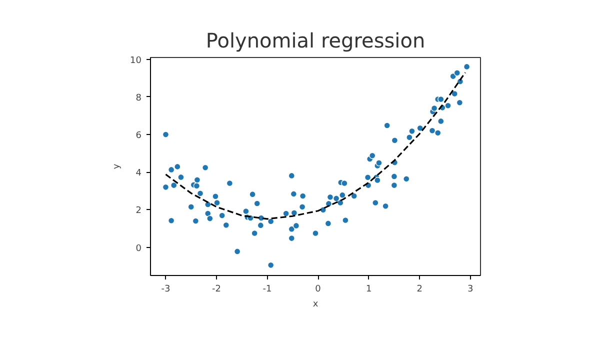 The height and width of the screenshot is (337, 600). Describe the element at coordinates (139, 136) in the screenshot. I see `y-tick-label: 6` at that location.